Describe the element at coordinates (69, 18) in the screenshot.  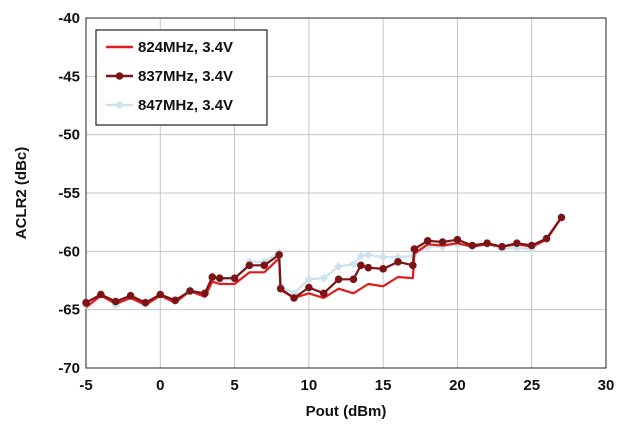
I see `y-tick-label-0: -40` at that location.